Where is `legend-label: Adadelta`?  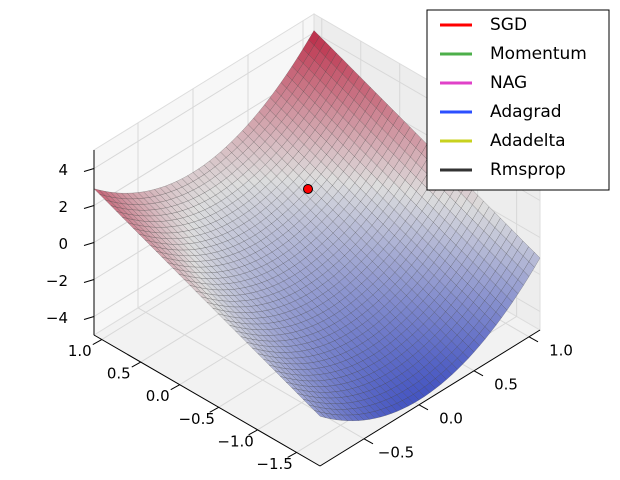 legend-label: Adadelta is located at coordinates (528, 141).